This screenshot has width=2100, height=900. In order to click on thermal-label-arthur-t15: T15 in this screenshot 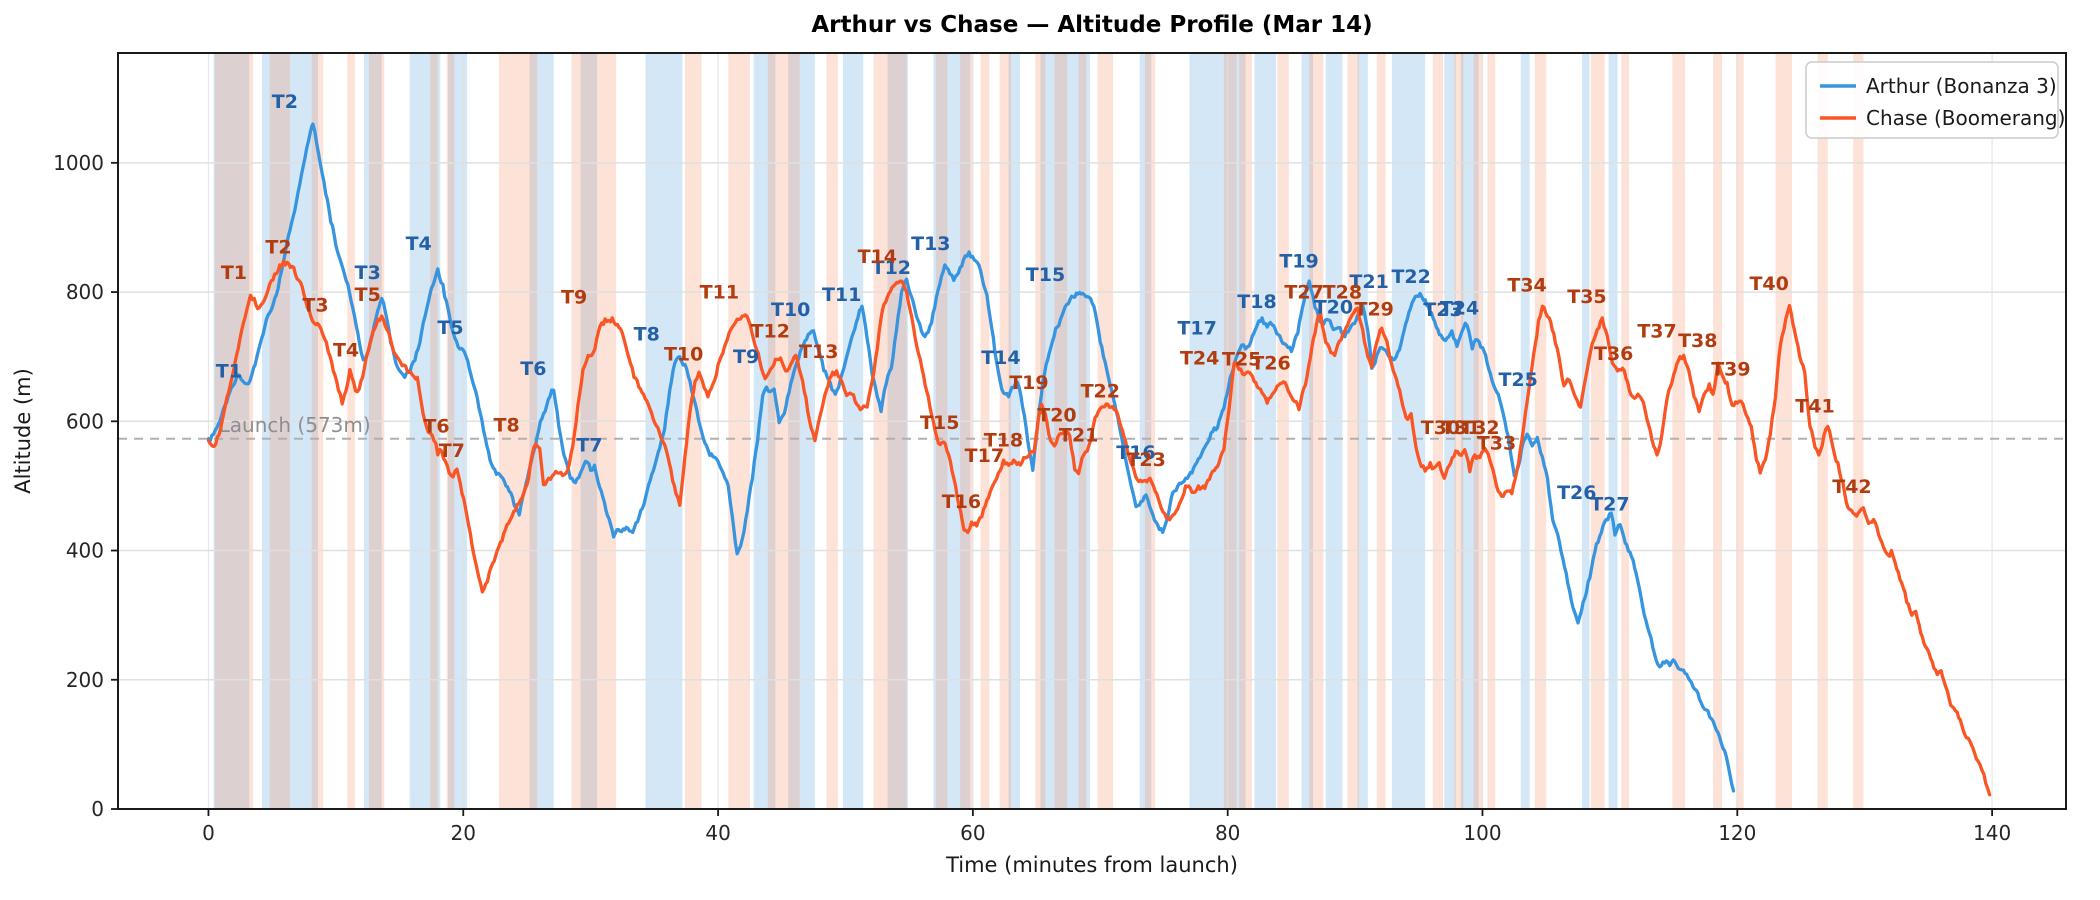, I will do `click(1045, 275)`.